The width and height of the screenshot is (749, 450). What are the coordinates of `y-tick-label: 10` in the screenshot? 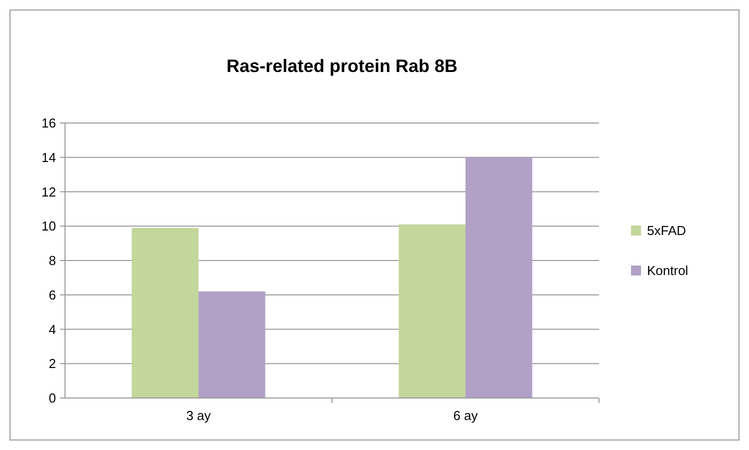 It's located at (49, 226).